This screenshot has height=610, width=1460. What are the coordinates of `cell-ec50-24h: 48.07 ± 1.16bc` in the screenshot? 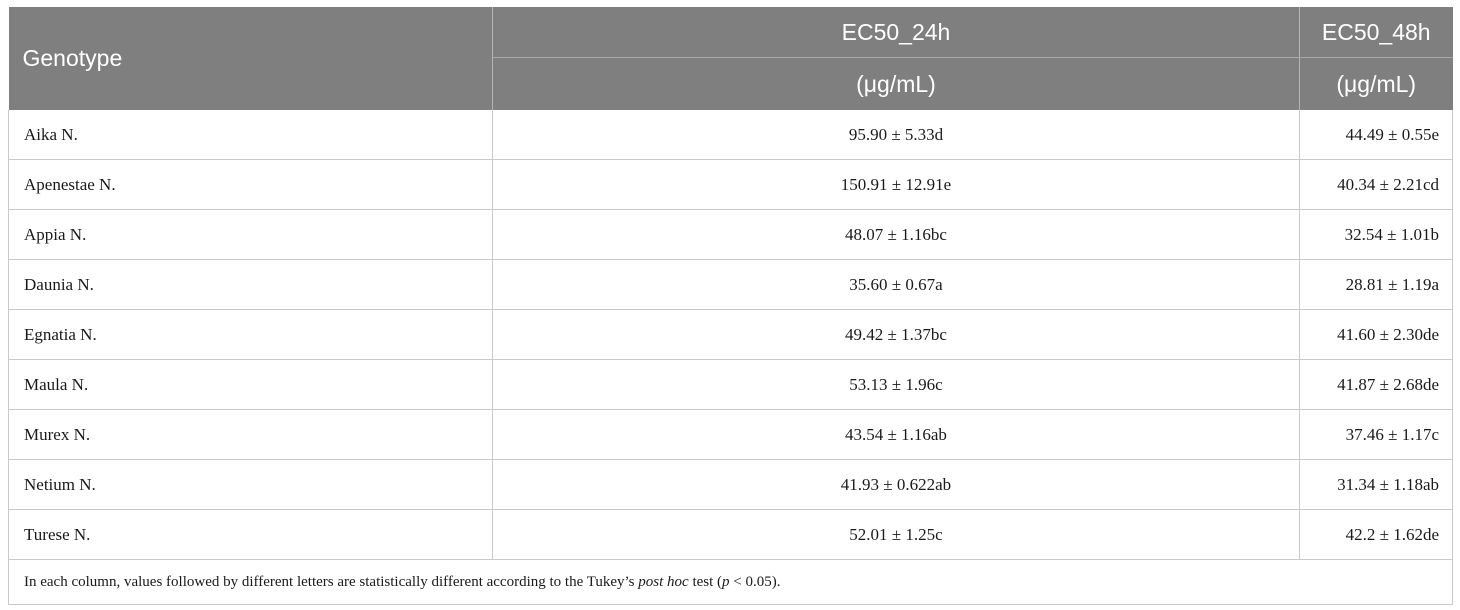 It's located at (896, 234).